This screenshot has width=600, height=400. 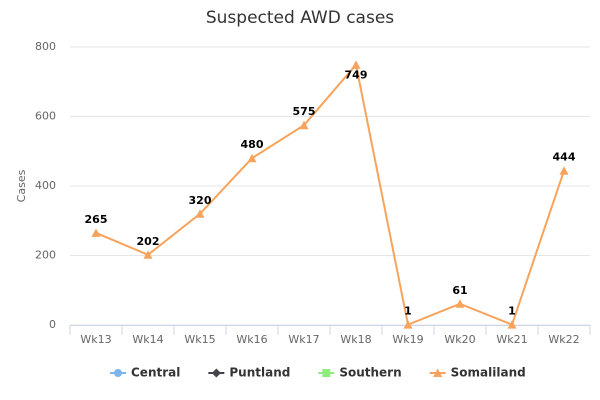 What do you see at coordinates (355, 339) in the screenshot?
I see `x-tick-label: Wk18` at bounding box center [355, 339].